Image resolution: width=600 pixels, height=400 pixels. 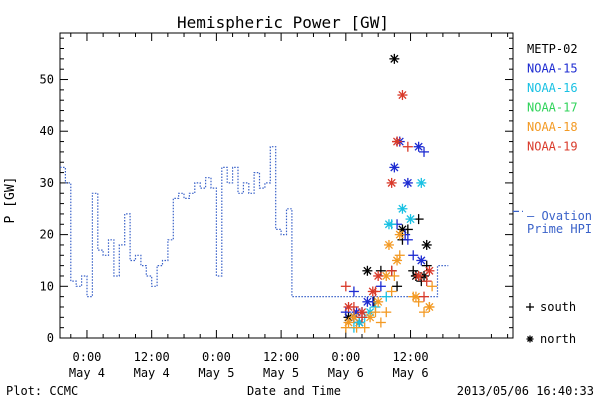 What do you see at coordinates (42, 391) in the screenshot?
I see `footer-credit: Plot: CCMC` at bounding box center [42, 391].